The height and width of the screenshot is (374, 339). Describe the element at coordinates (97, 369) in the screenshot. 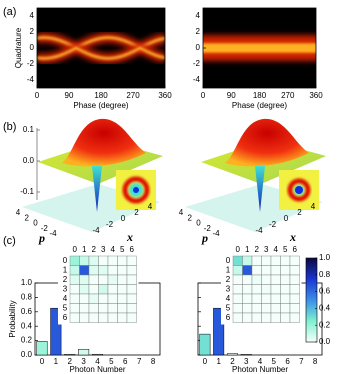

I see `x-axis-label: Photon Number` at that location.